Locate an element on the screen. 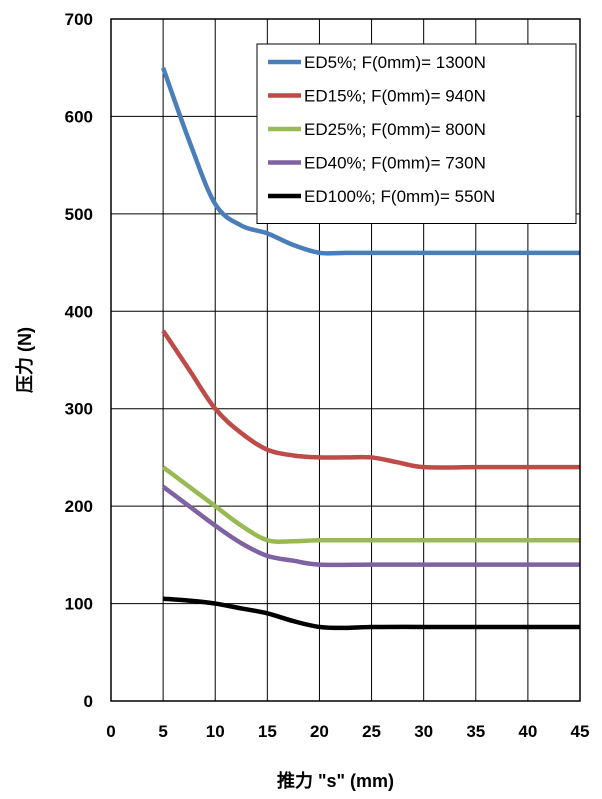  legend-label-4: ED40%; F(0mm)= 730N is located at coordinates (395, 163).